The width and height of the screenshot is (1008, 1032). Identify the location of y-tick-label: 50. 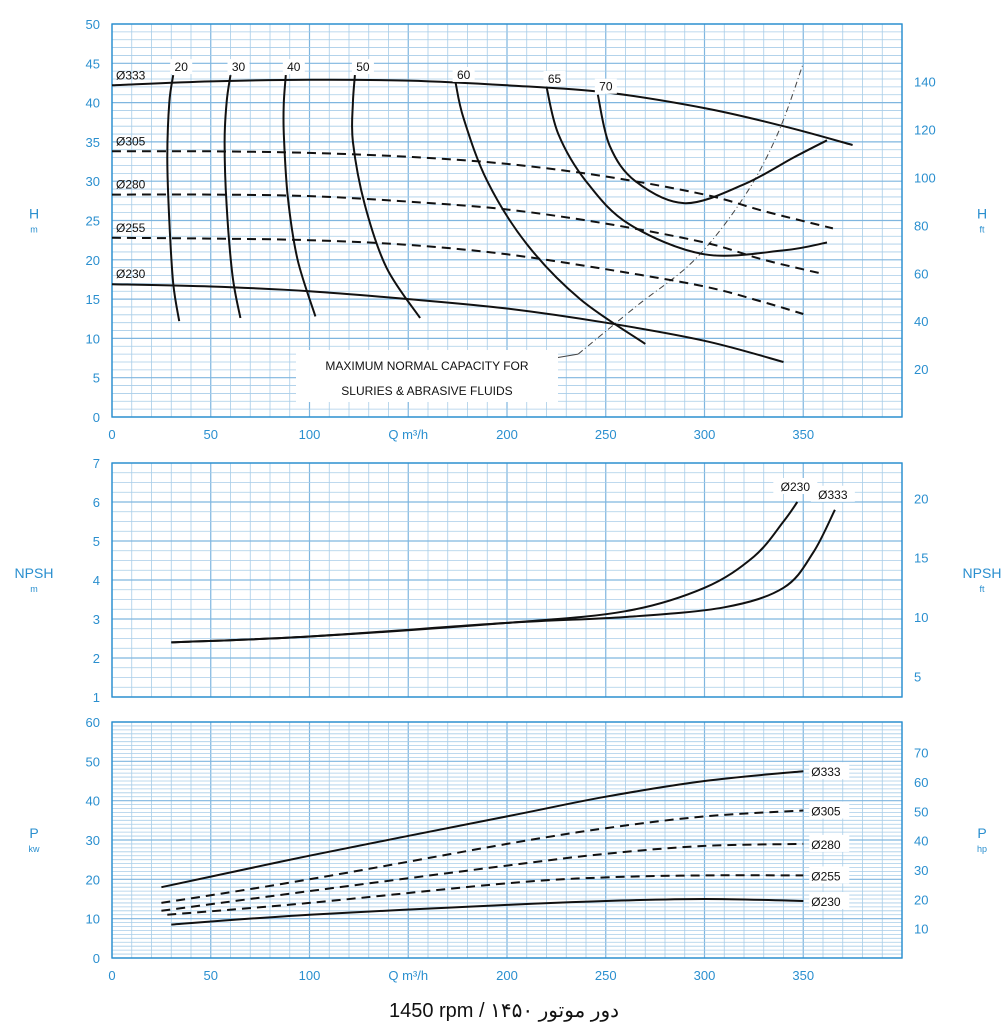
(93, 24).